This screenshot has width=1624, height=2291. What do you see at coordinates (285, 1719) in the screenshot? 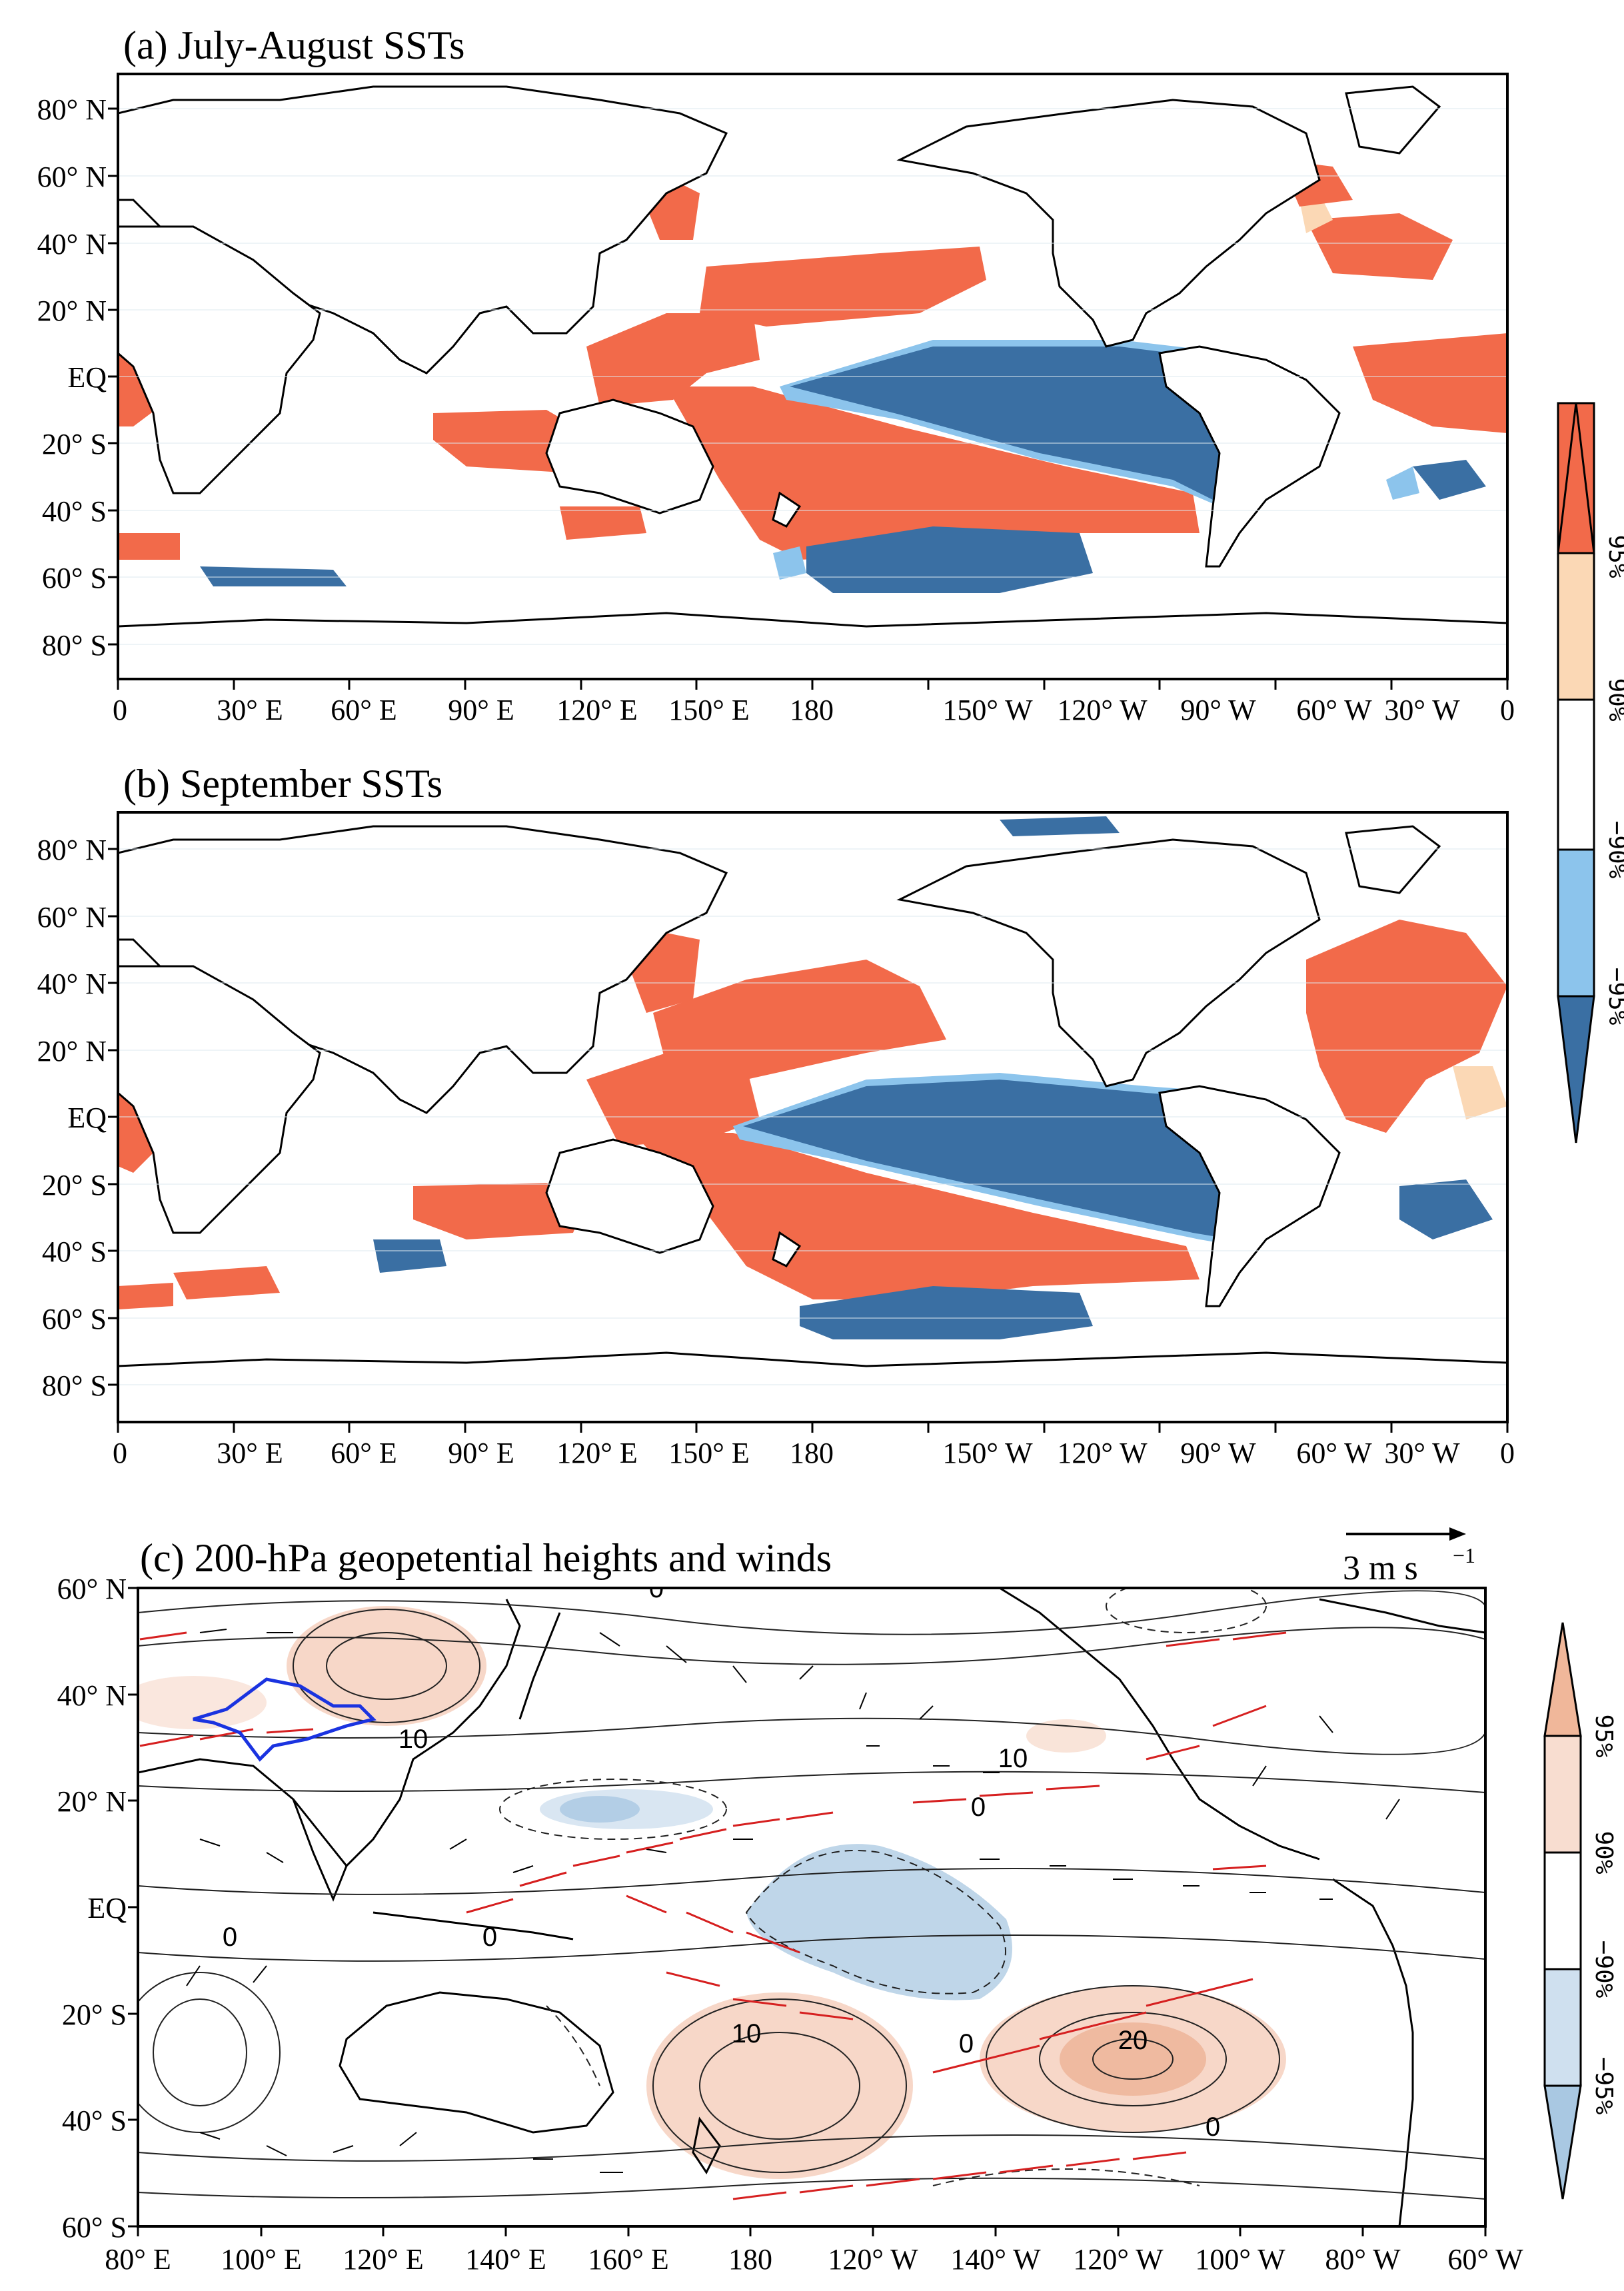
I see `c-blue-track` at bounding box center [285, 1719].